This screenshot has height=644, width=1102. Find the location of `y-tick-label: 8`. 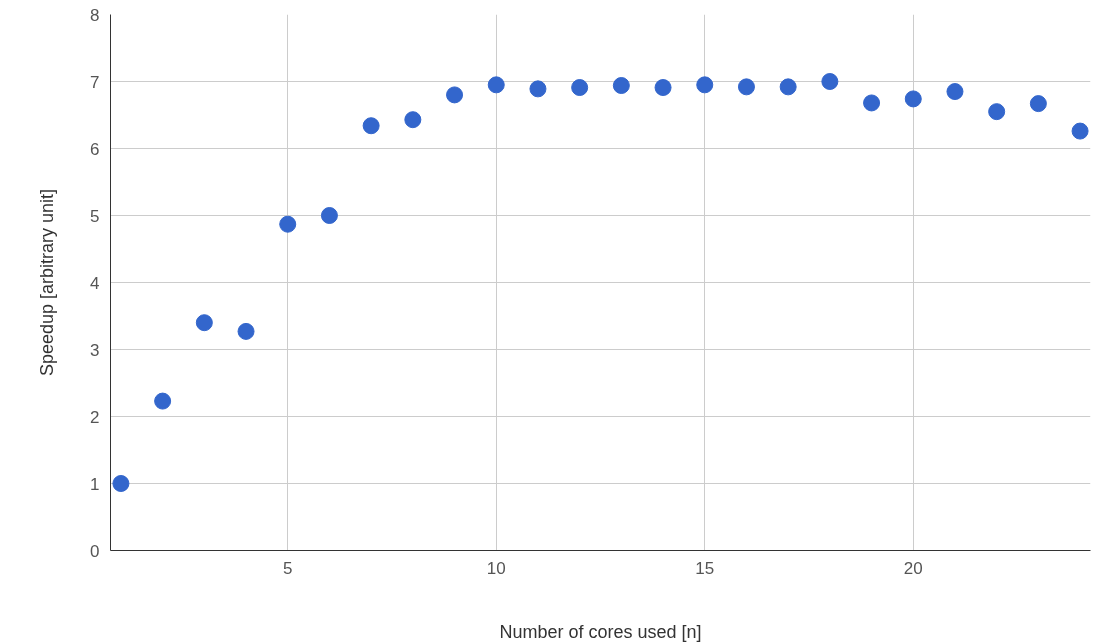

y-tick-label: 8 is located at coordinates (95, 15).